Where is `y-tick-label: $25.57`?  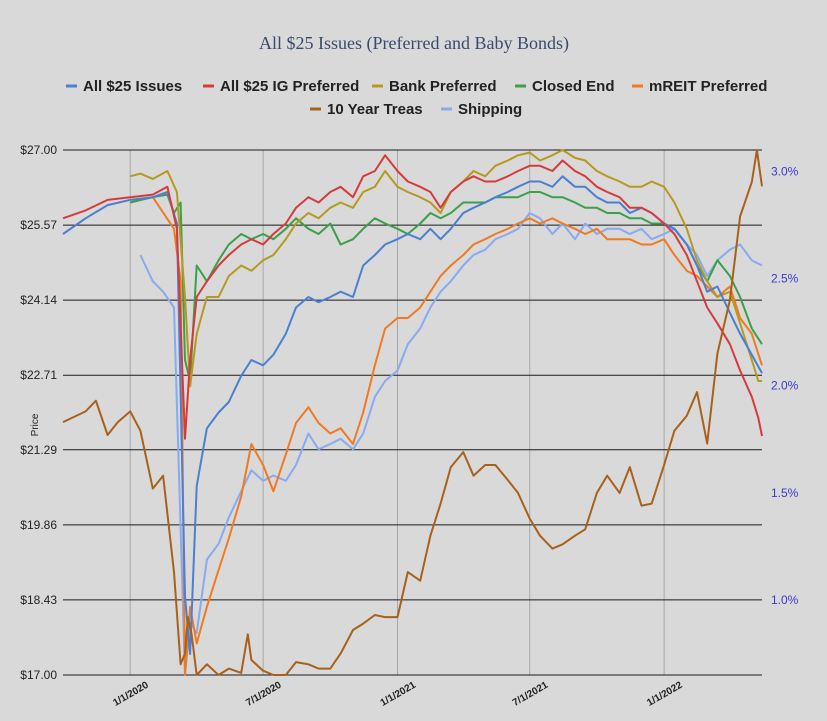
y-tick-label: $25.57 is located at coordinates (38, 225).